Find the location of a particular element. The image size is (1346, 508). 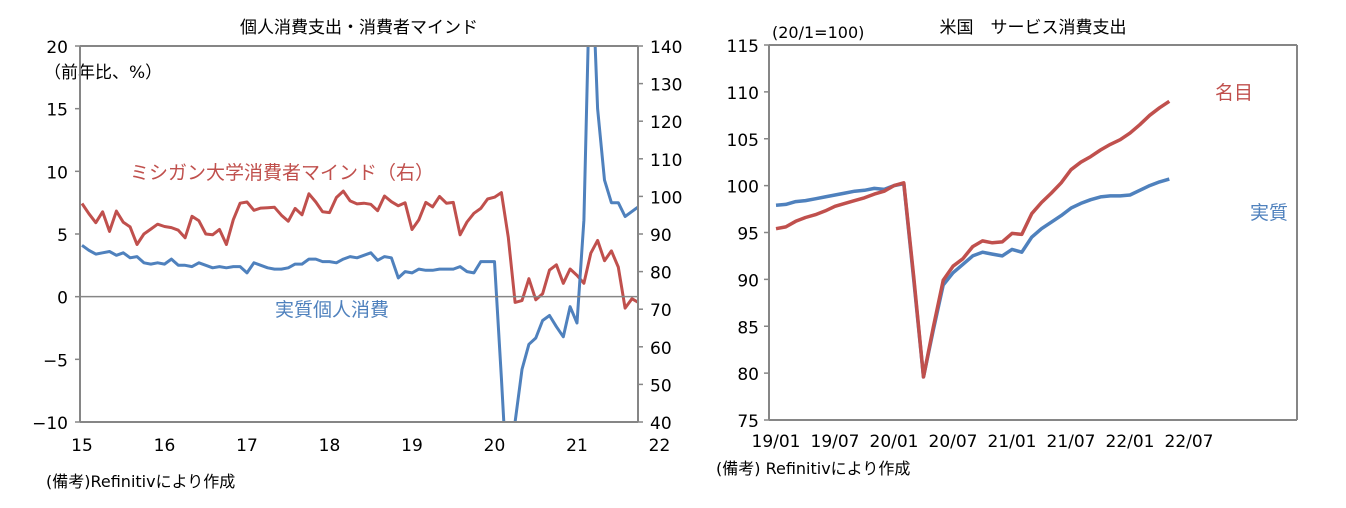

x-tick-label: 19/01 is located at coordinates (776, 442).